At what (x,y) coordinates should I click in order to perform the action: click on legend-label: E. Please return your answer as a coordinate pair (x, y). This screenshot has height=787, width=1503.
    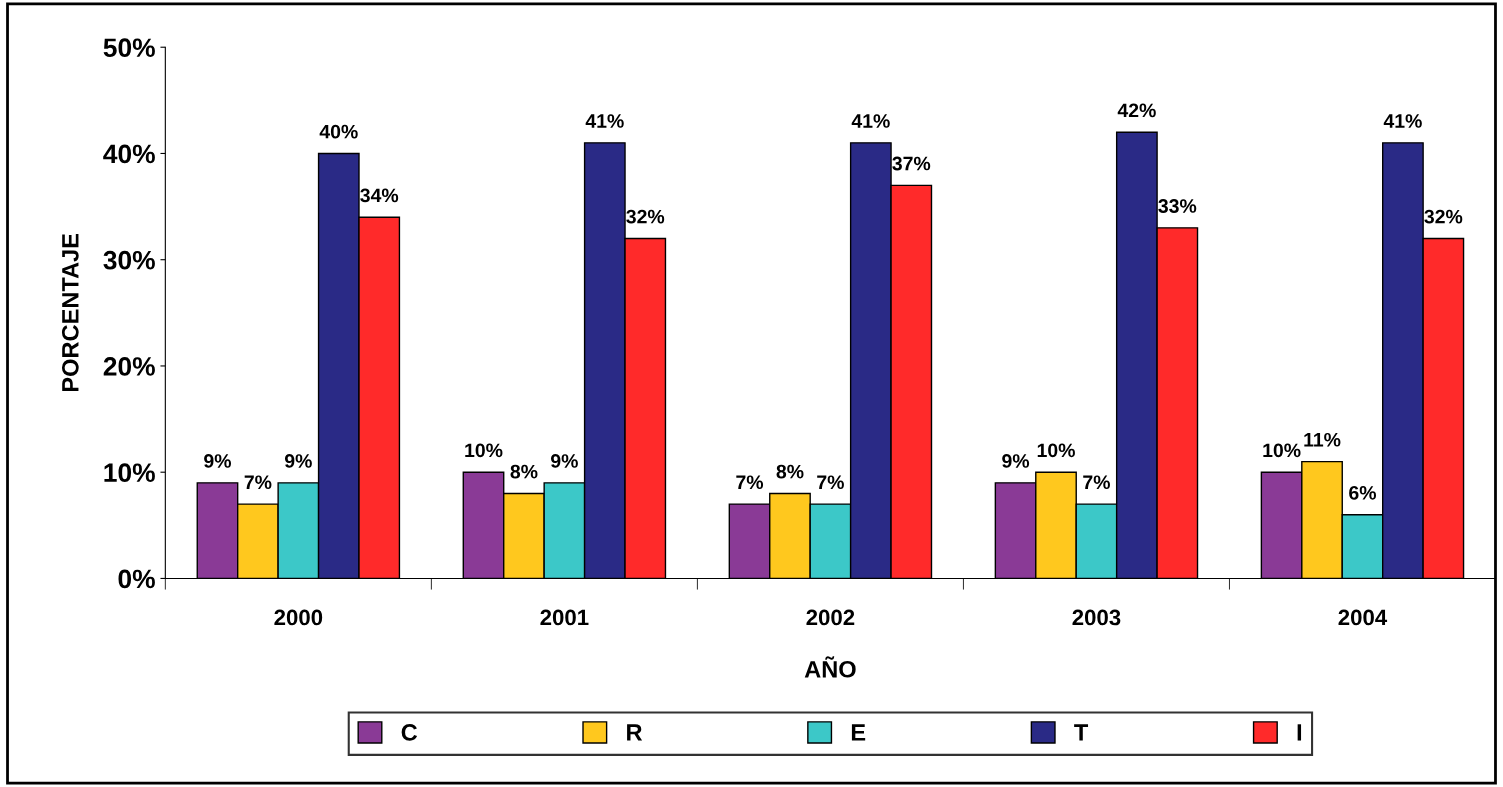
    Looking at the image, I should click on (858, 732).